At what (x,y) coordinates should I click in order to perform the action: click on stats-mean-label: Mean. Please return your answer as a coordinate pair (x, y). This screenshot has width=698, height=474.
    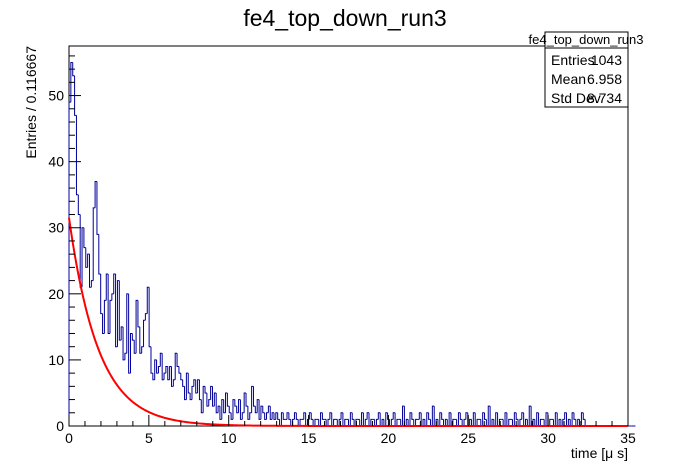
    Looking at the image, I should click on (568, 79).